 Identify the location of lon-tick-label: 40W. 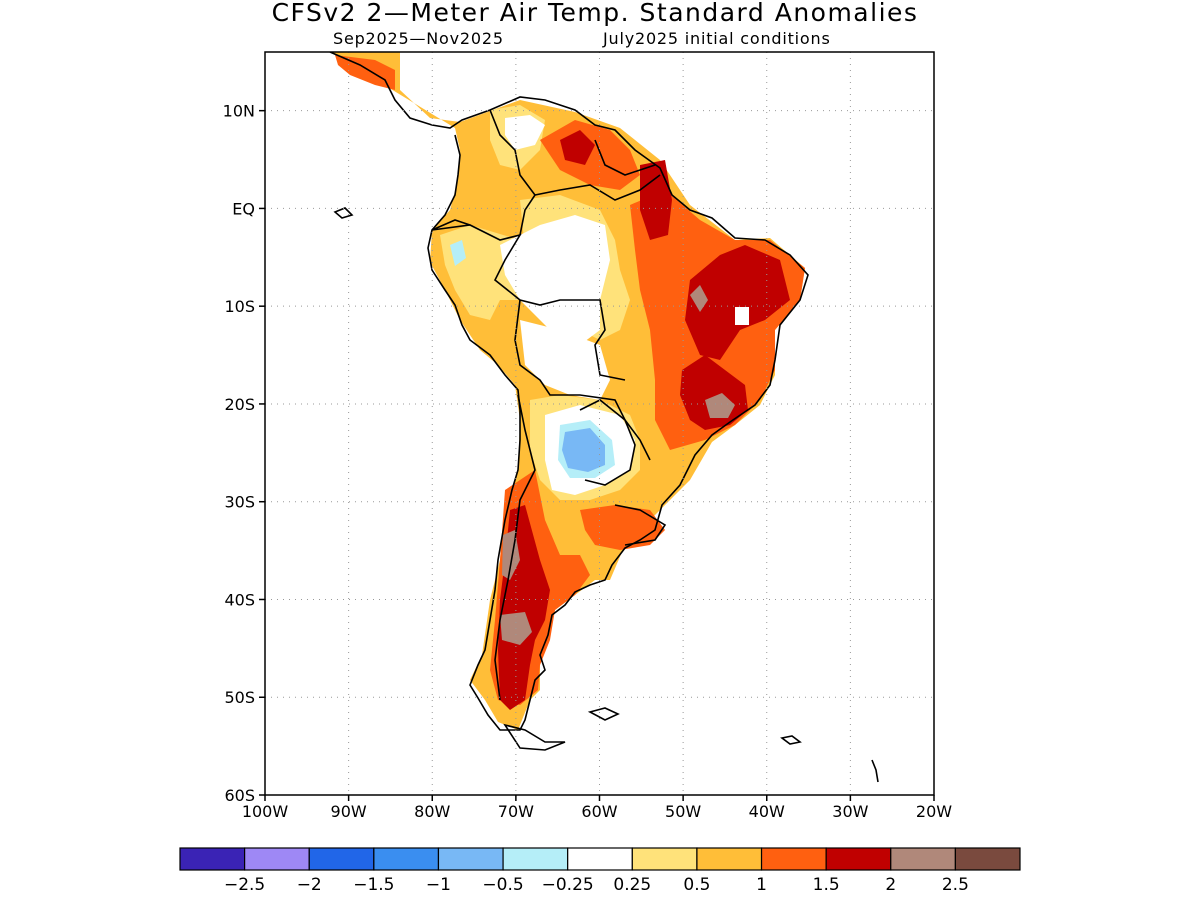
(767, 811).